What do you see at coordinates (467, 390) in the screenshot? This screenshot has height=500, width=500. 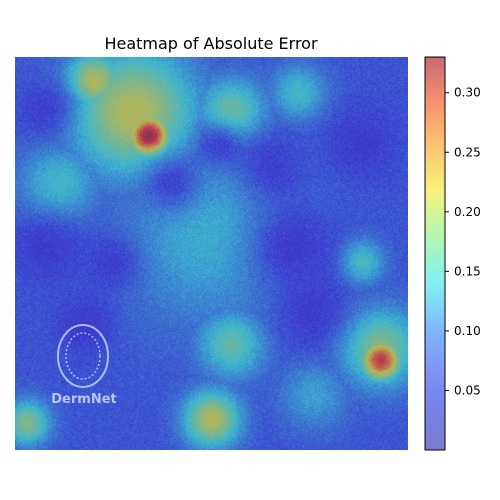 I see `colorbar-tick-label: 0.05` at bounding box center [467, 390].